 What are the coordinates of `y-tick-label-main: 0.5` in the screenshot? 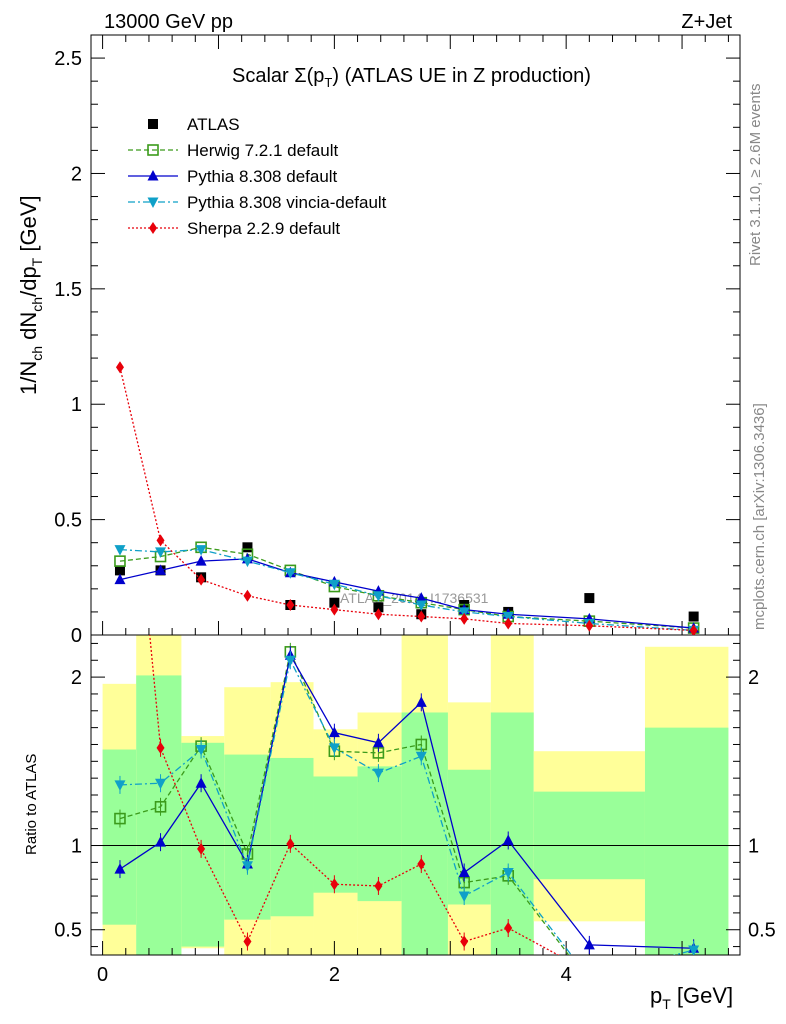 It's located at (68, 521).